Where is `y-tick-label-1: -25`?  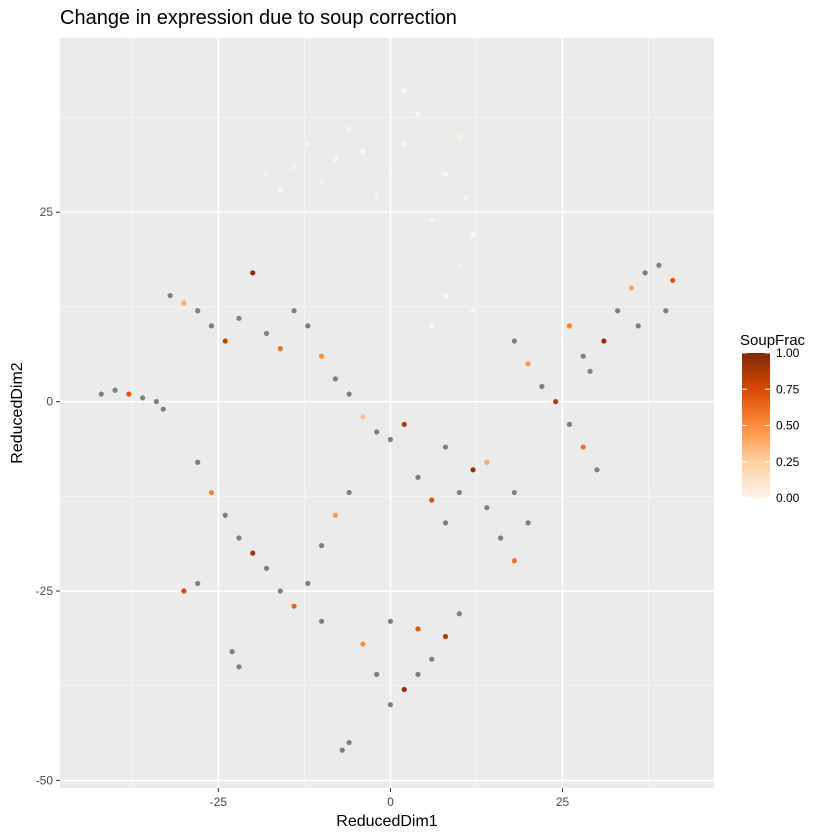 y-tick-label-1: -25 is located at coordinates (45, 591).